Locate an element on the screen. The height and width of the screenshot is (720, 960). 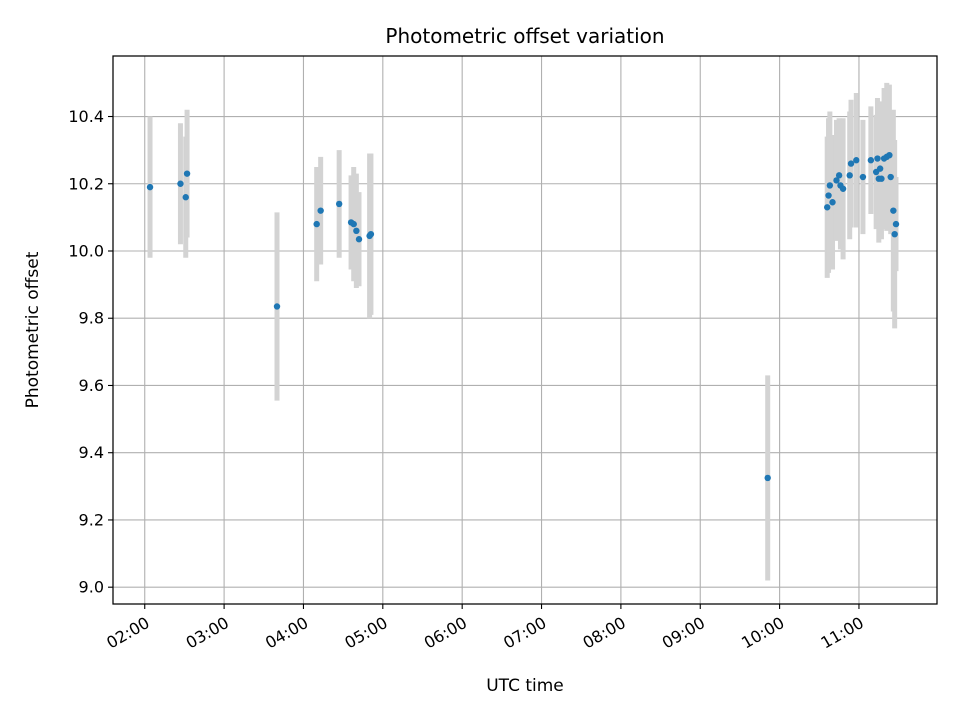
y-tick-label: 9.8 is located at coordinates (91, 318).